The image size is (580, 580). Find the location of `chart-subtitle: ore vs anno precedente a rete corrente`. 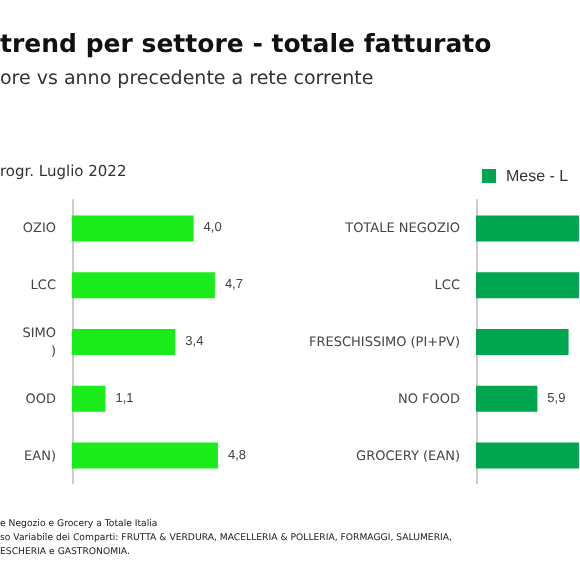

chart-subtitle: ore vs anno precedente a rete corrente is located at coordinates (187, 79).